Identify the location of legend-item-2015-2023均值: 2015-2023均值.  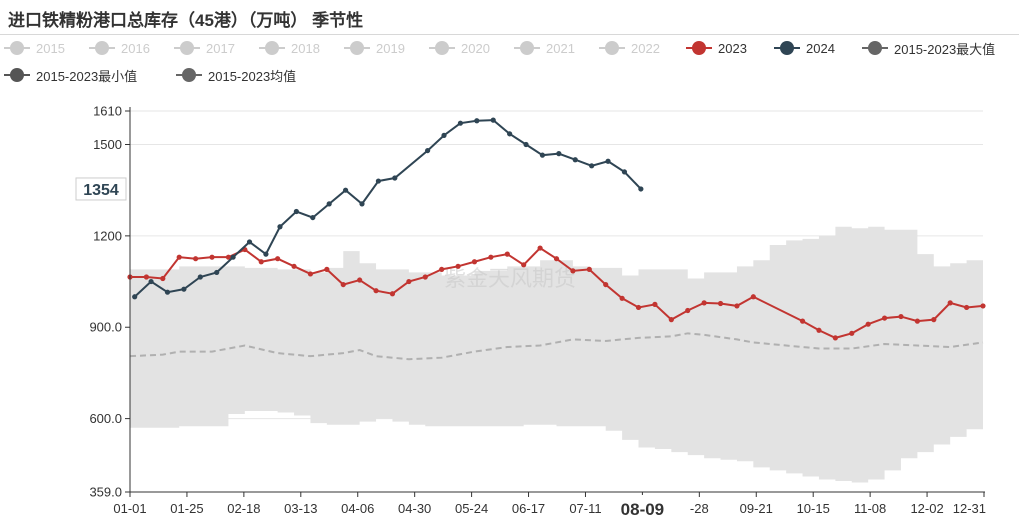
(236, 75).